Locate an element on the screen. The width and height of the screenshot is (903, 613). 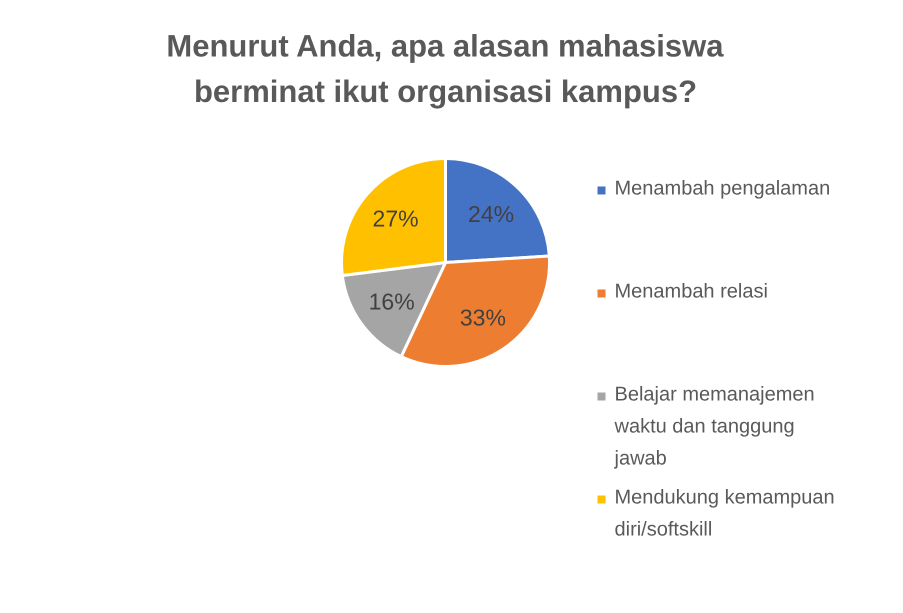
chart-title: Menurut Anda, apa alasan mahasiswa berminat ikut organisasi kampus? is located at coordinates (445, 68).